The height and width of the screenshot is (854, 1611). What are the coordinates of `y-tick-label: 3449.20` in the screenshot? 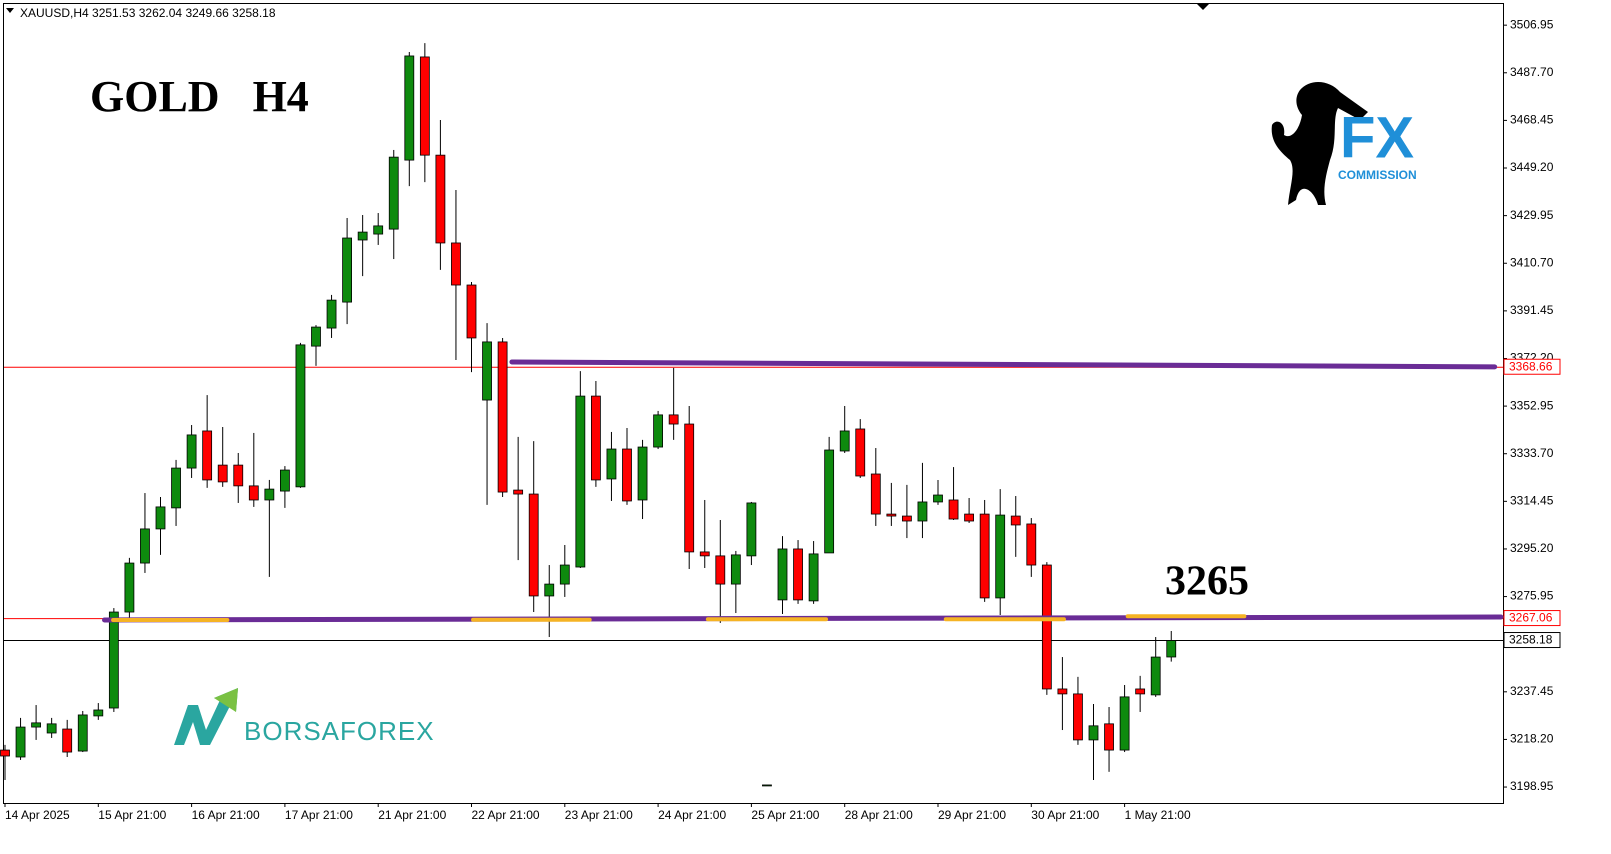 It's located at (1532, 167).